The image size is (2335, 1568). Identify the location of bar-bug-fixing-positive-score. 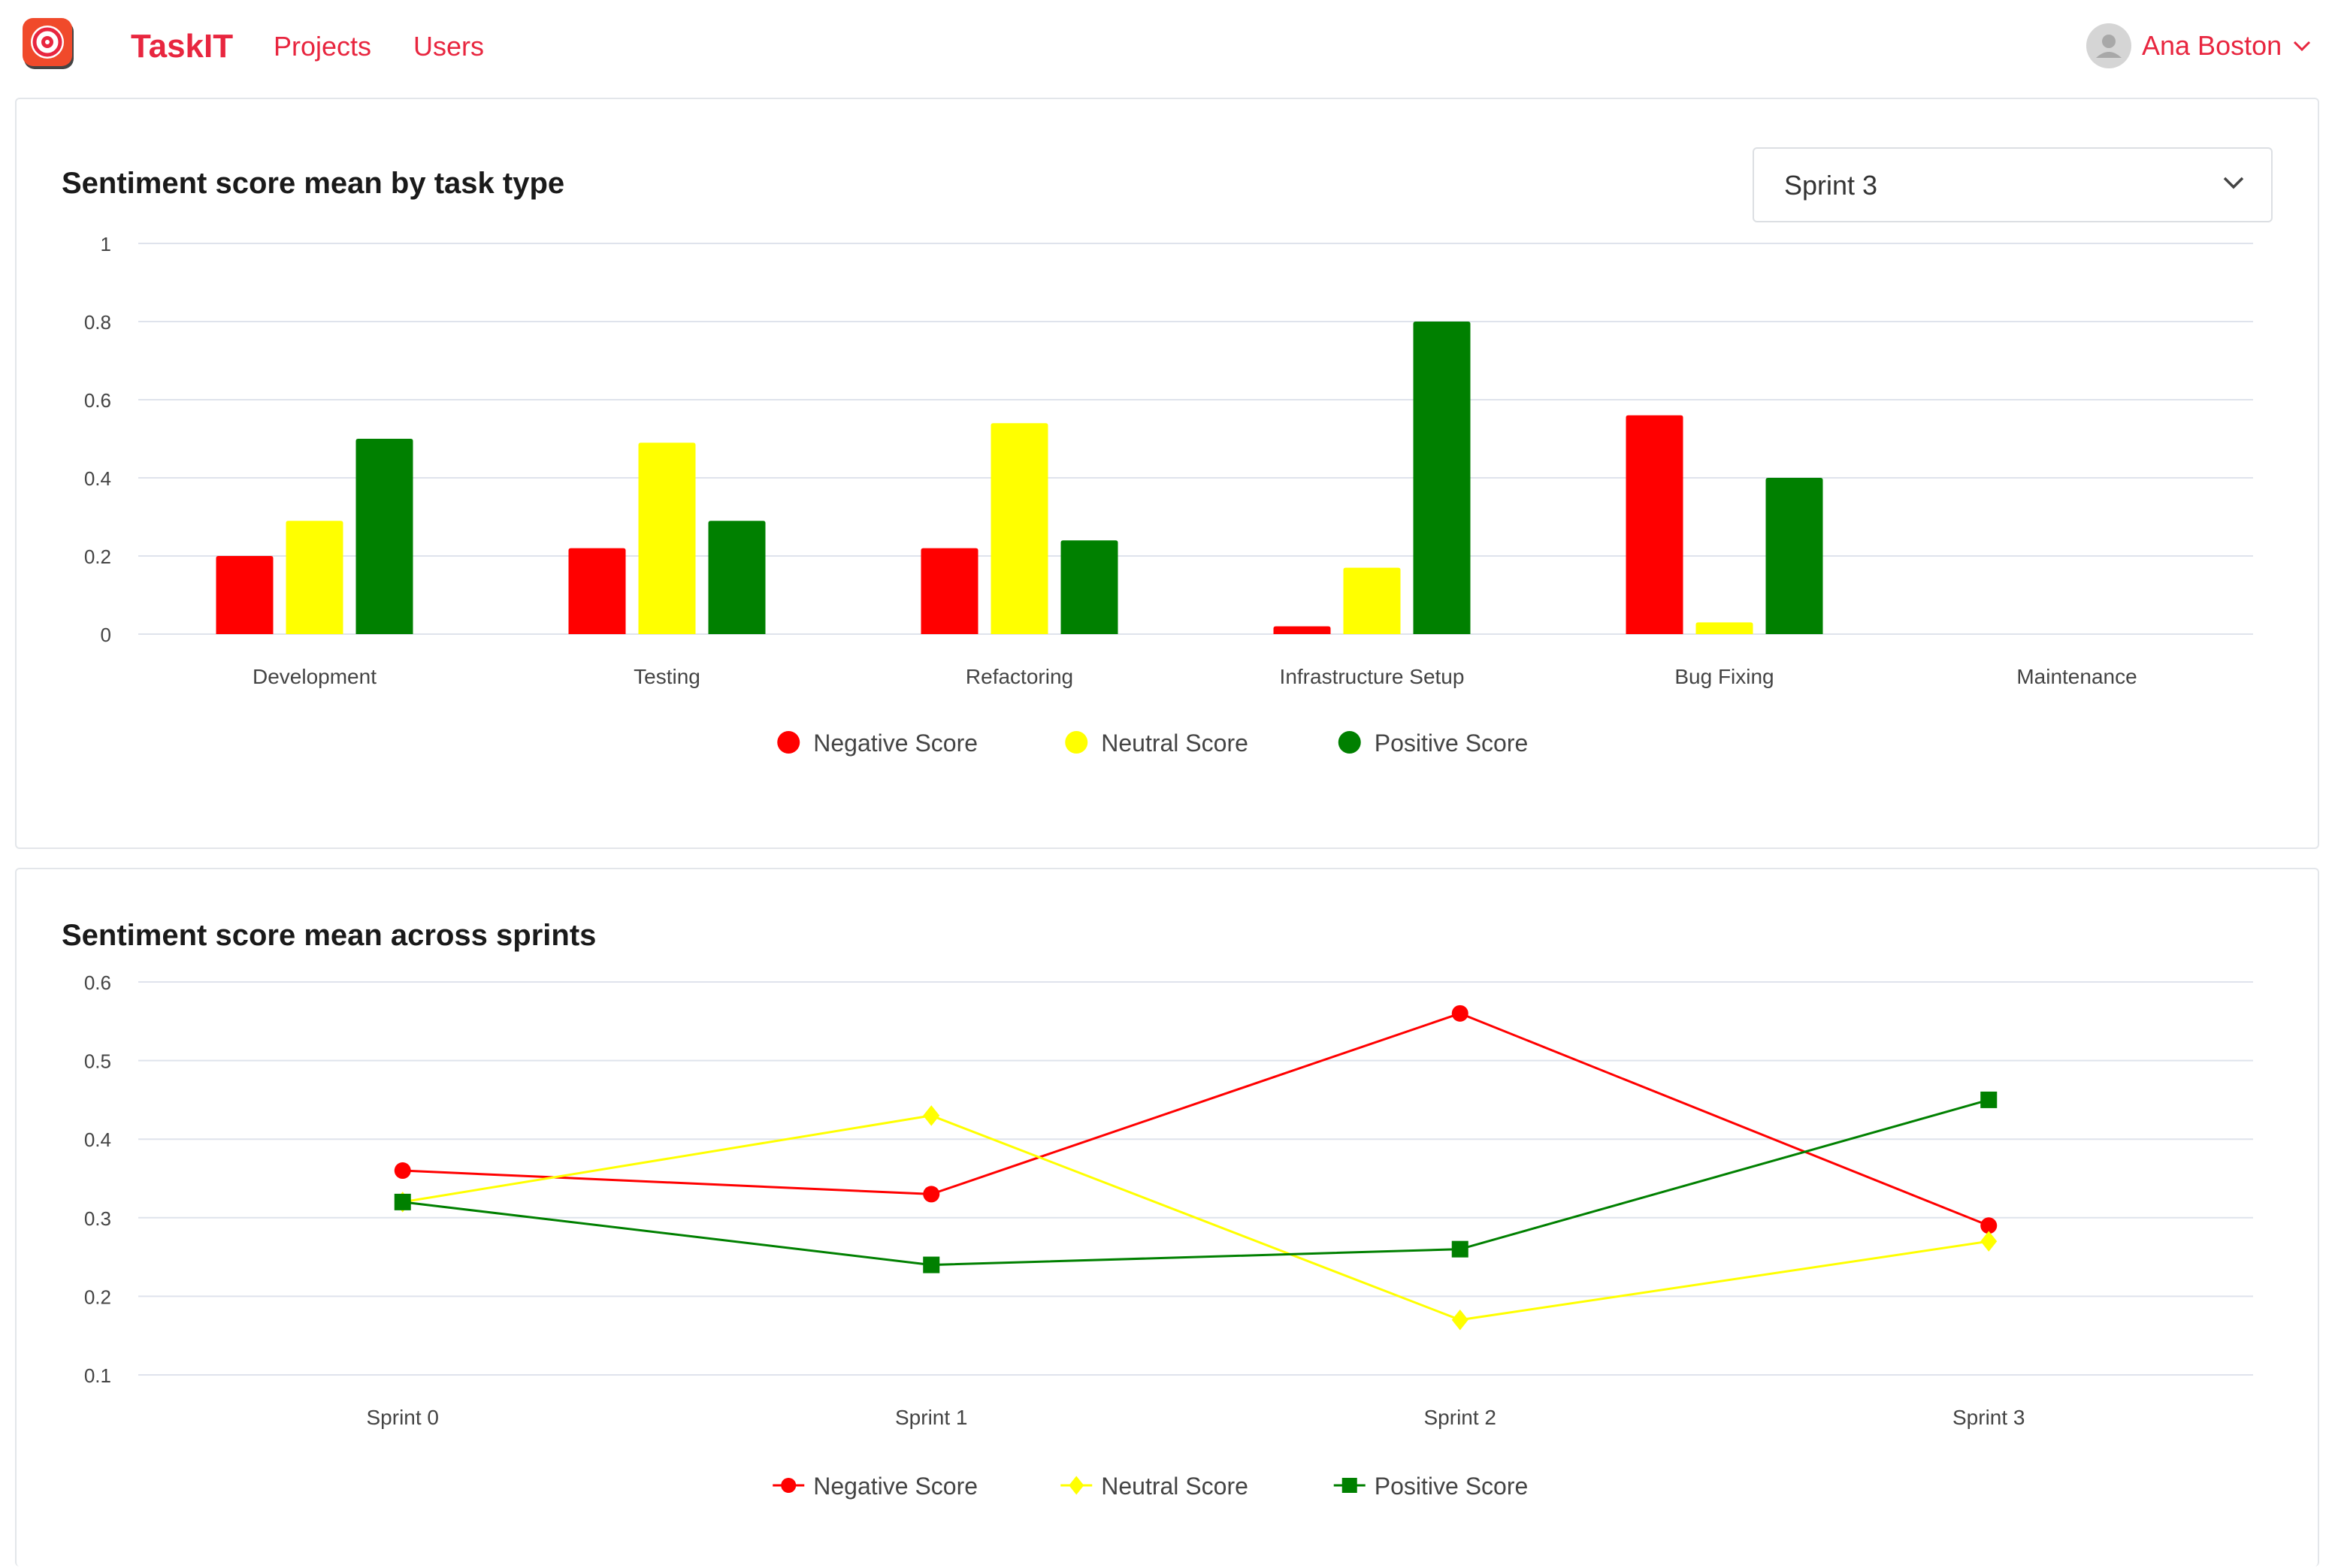
(1794, 556).